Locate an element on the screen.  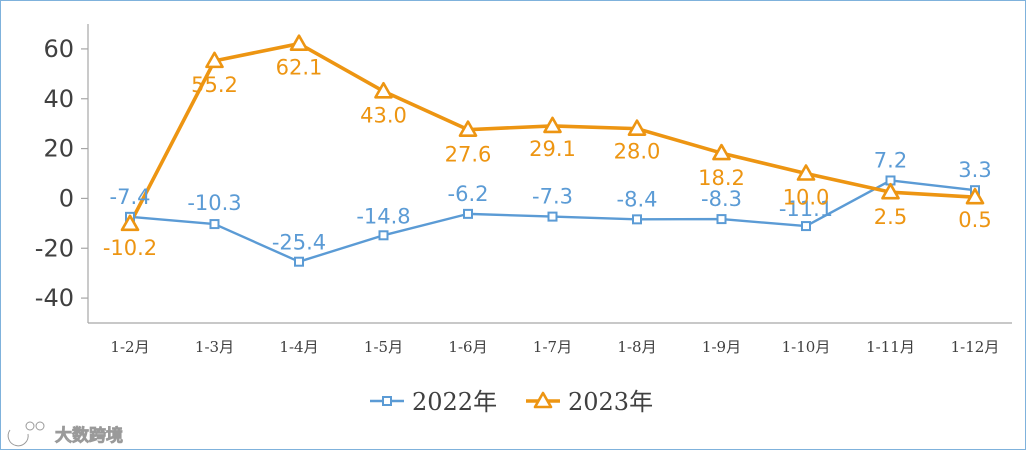
y-axis-ticks: -40 -20 0 20 40 60 is located at coordinates (61, 173).